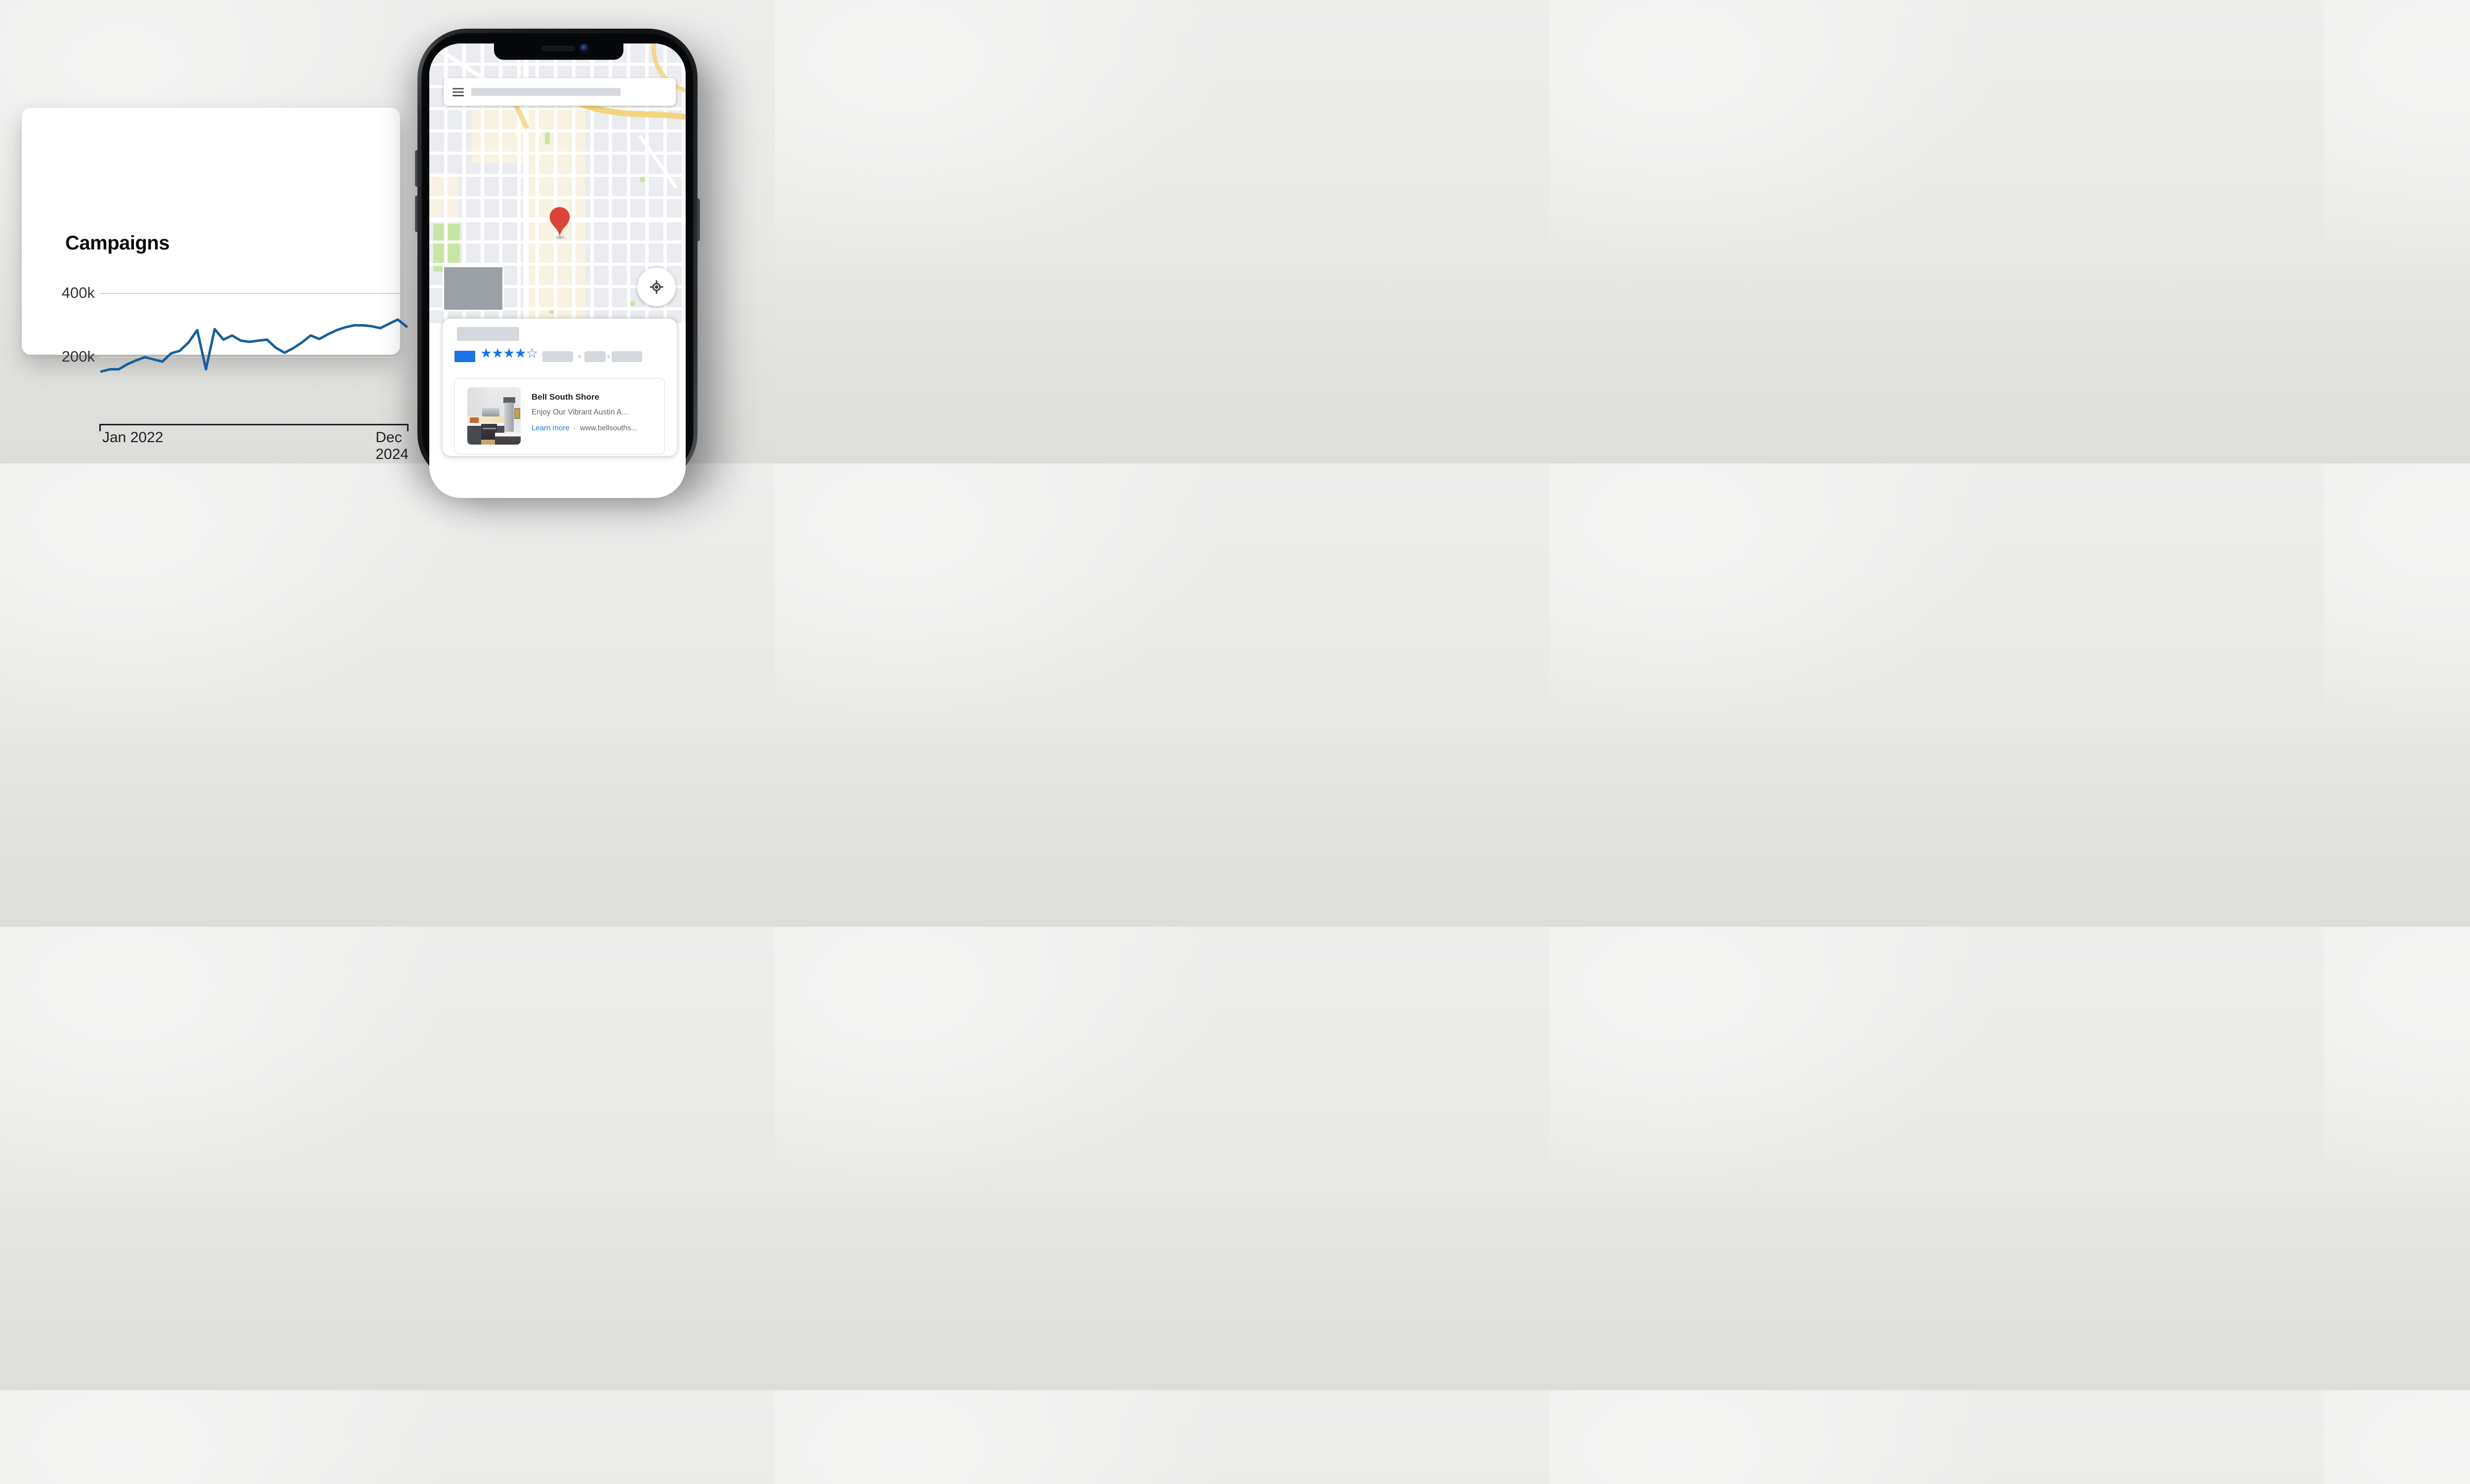 This screenshot has width=2470, height=1484. I want to click on chart-title: Campaigns, so click(117, 243).